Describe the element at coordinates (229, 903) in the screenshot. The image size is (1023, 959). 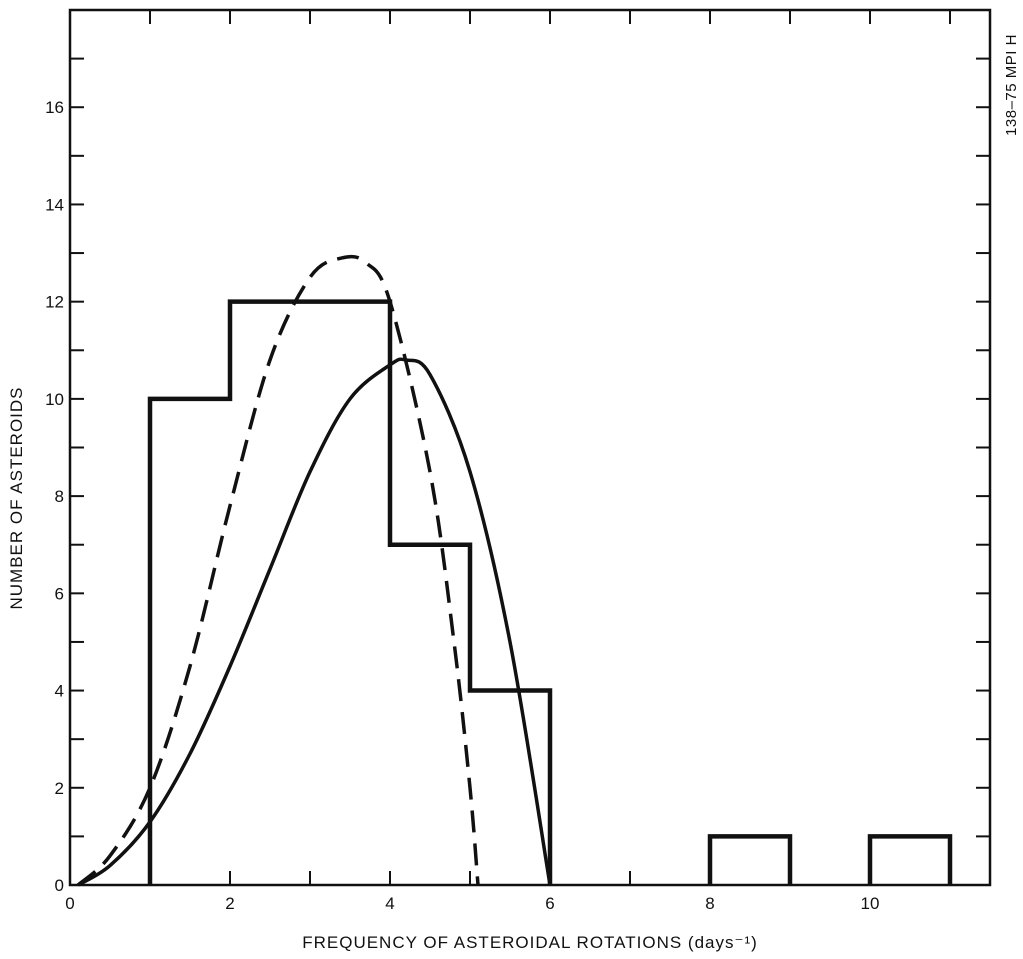
I see `x-tick-label: 2` at that location.